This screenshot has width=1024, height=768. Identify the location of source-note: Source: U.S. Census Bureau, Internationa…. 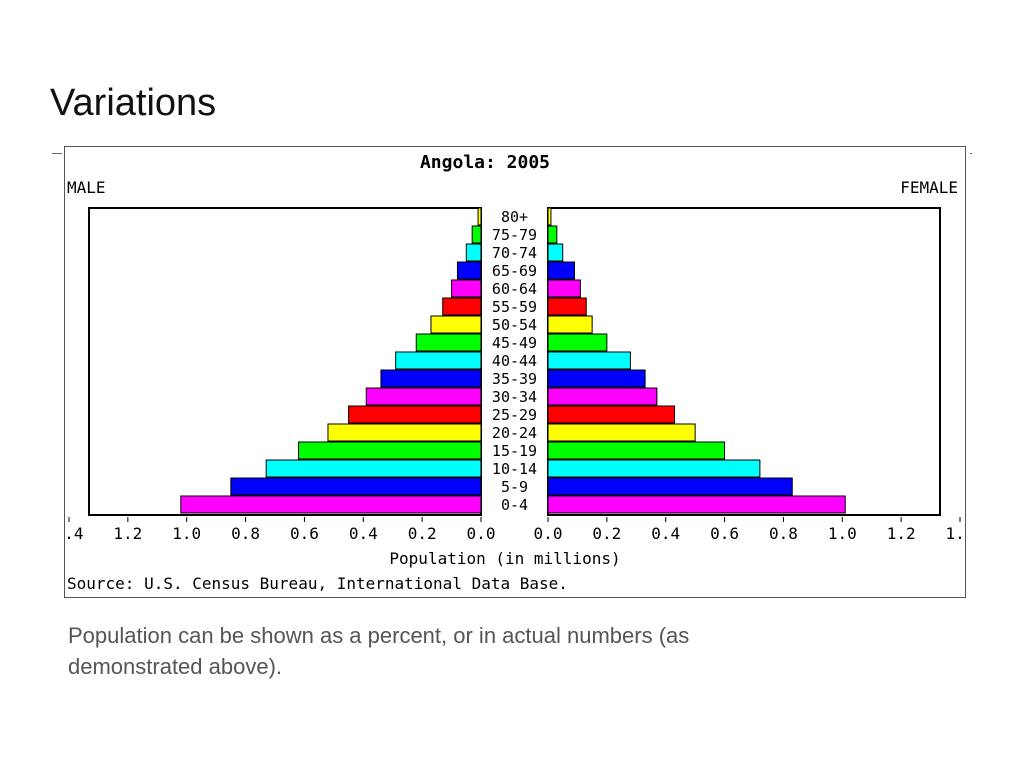
(317, 583).